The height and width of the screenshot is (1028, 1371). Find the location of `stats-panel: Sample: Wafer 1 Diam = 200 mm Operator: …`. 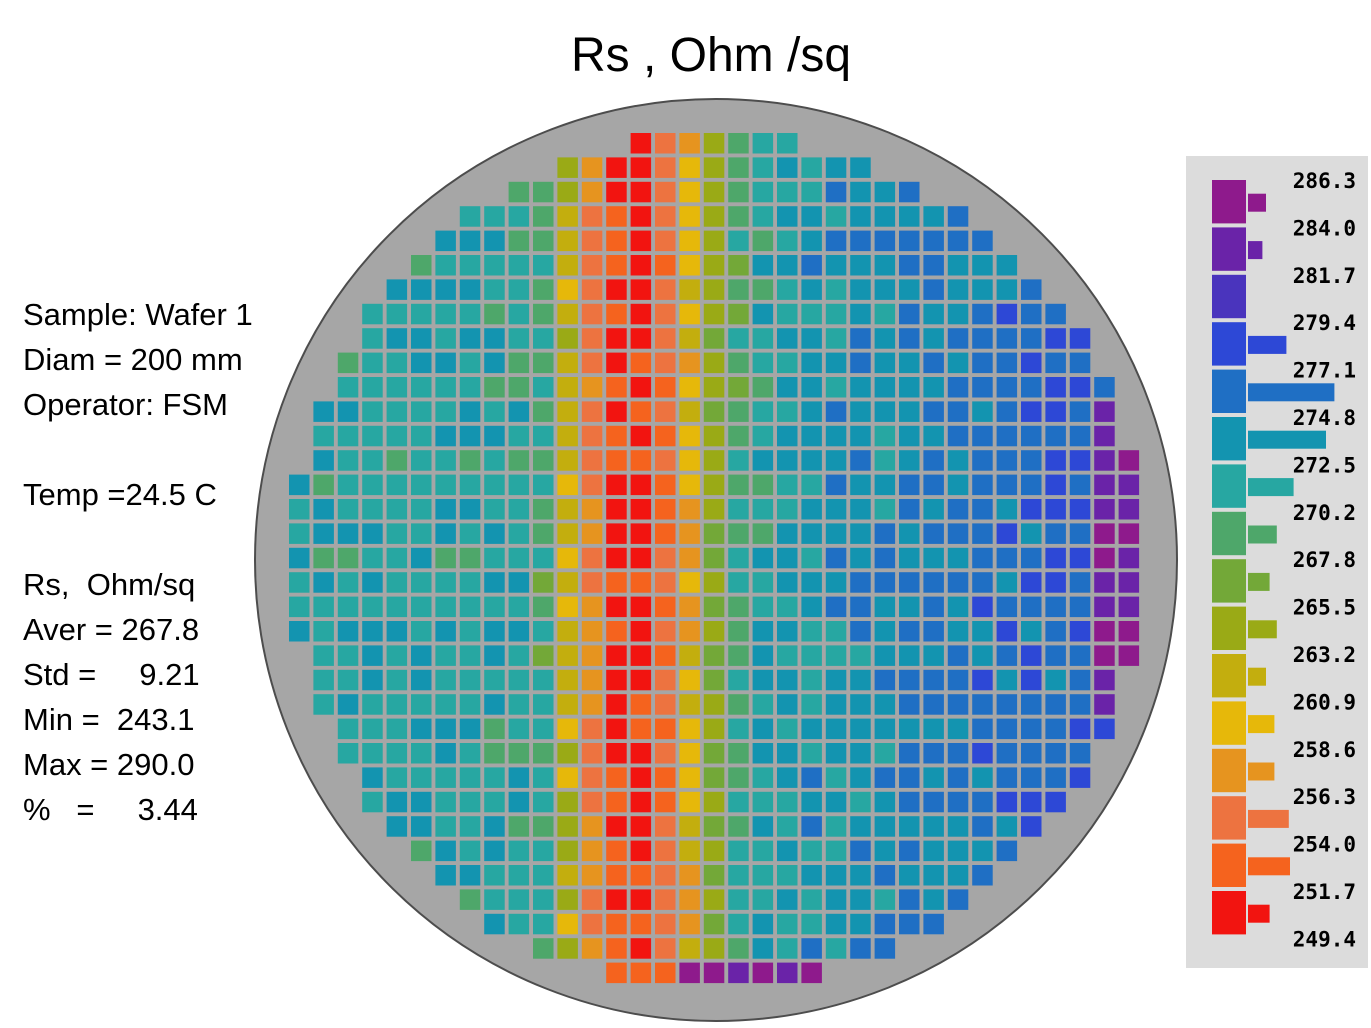

stats-panel: Sample: Wafer 1 Diam = 200 mm Operator: … is located at coordinates (138, 562).